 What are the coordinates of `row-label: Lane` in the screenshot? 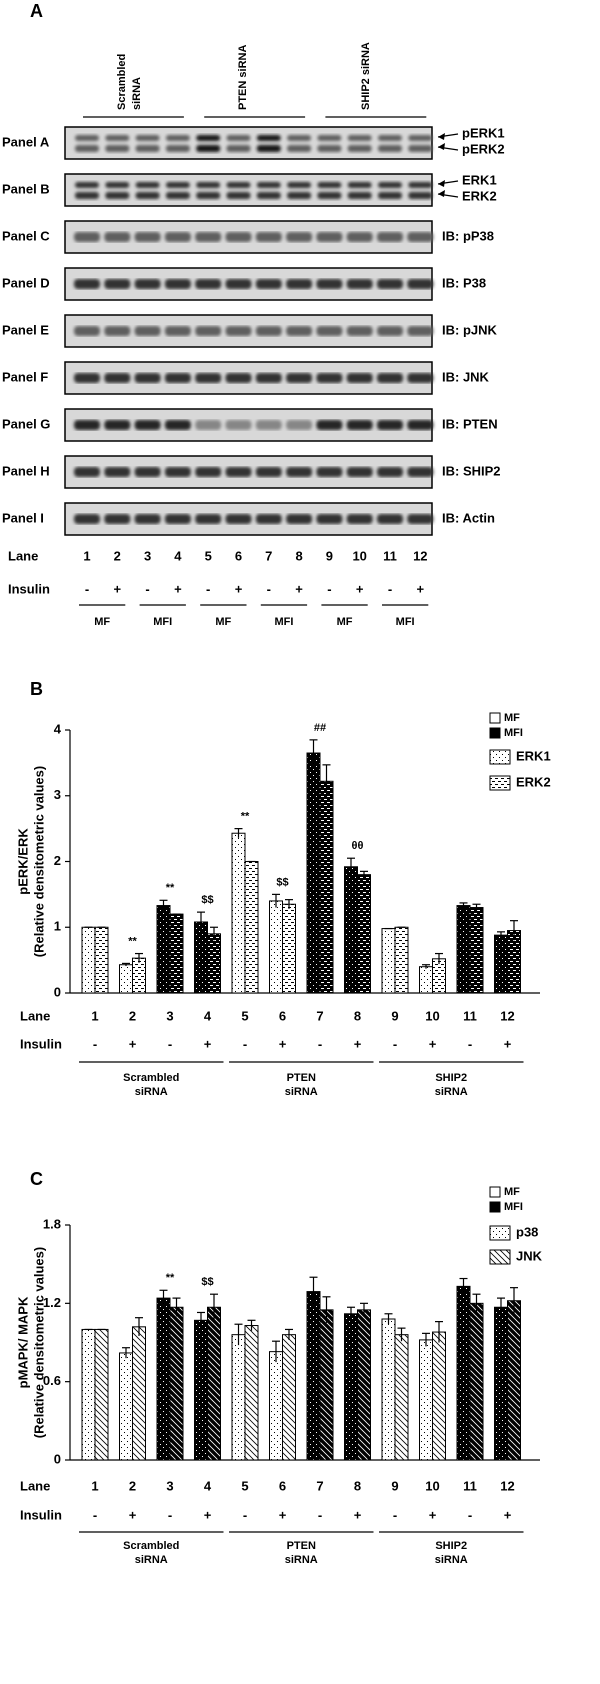 It's located at (23, 555).